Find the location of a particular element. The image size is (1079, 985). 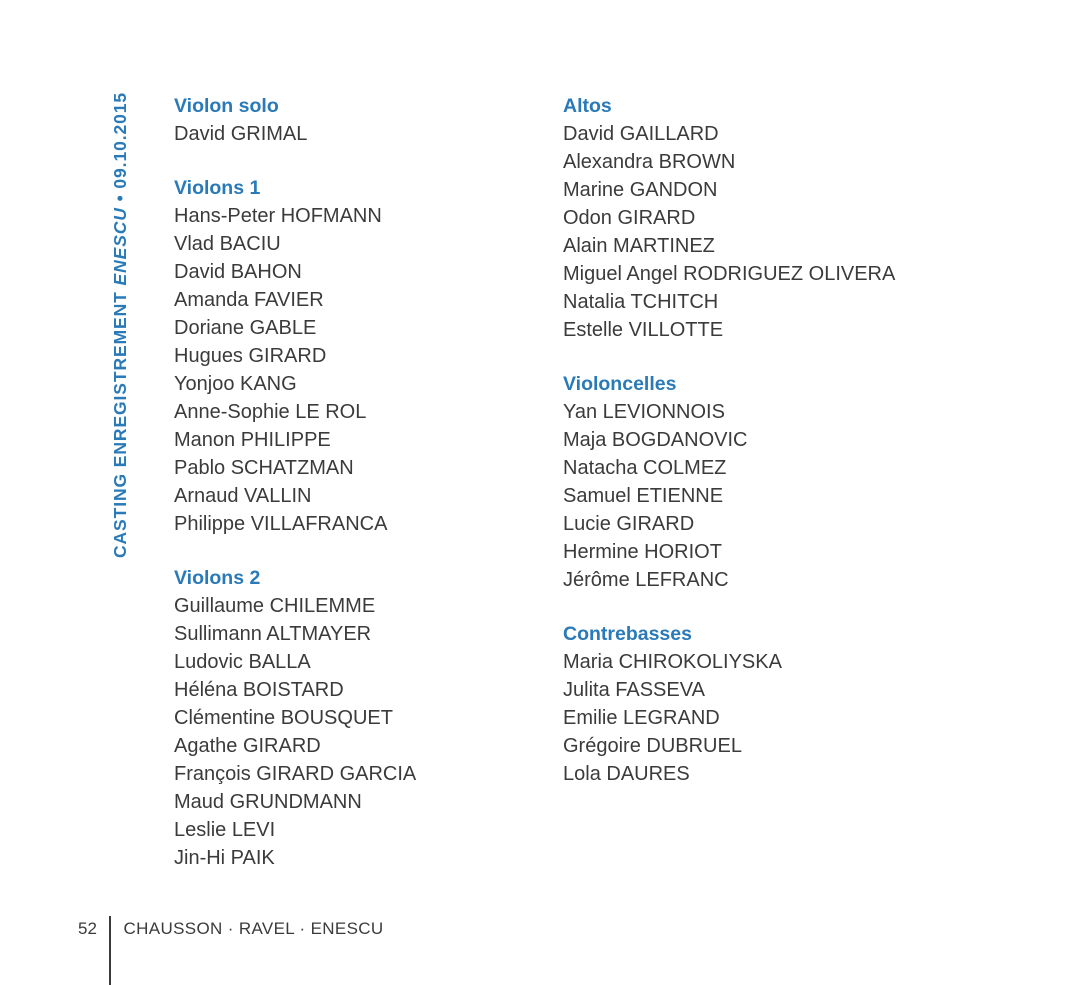

list-item: Julita FASSEVA is located at coordinates (634, 690).